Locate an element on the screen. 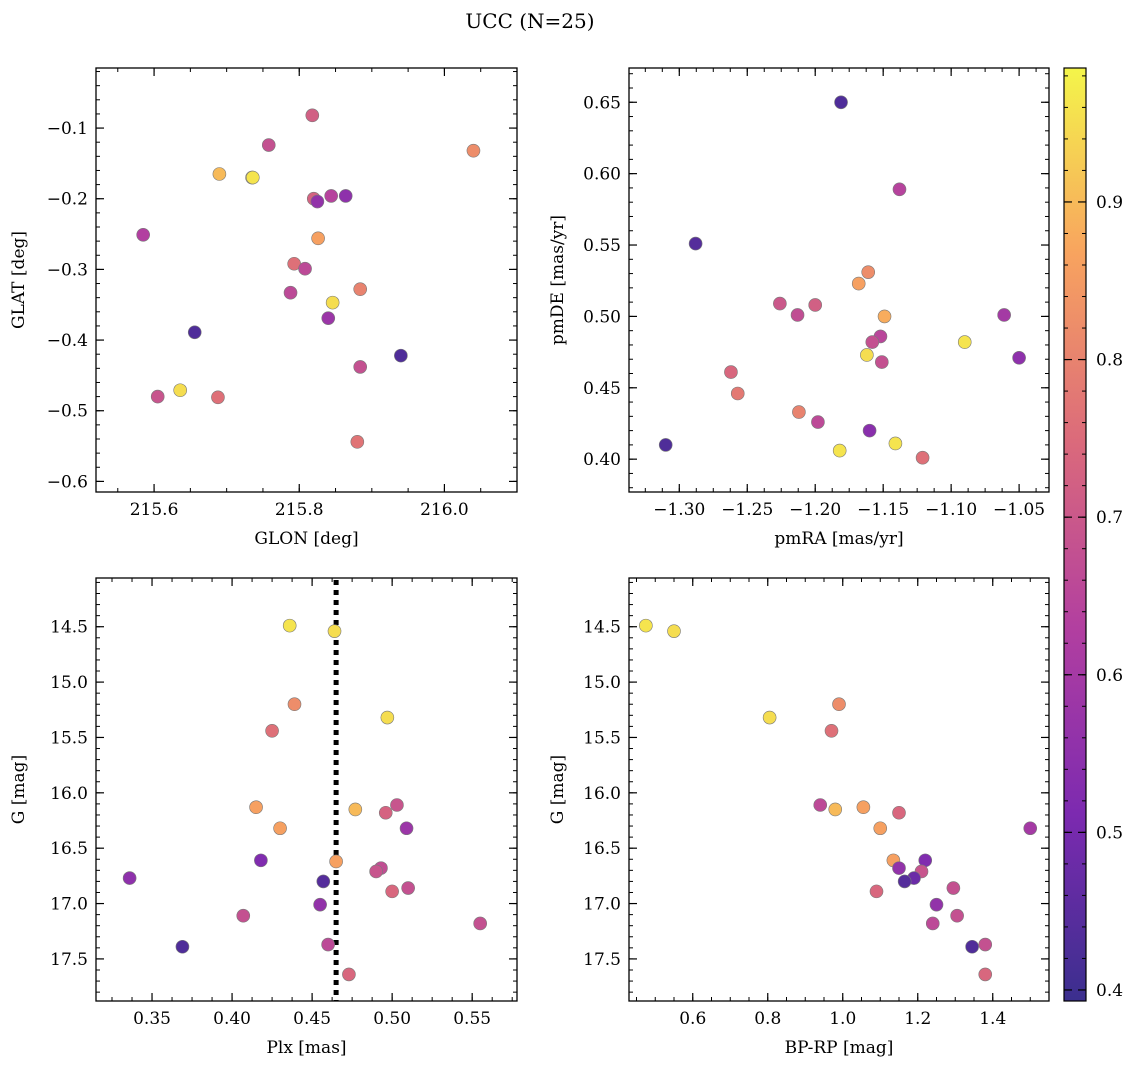  y-axis-label: GLAT [deg] is located at coordinates (19, 280).